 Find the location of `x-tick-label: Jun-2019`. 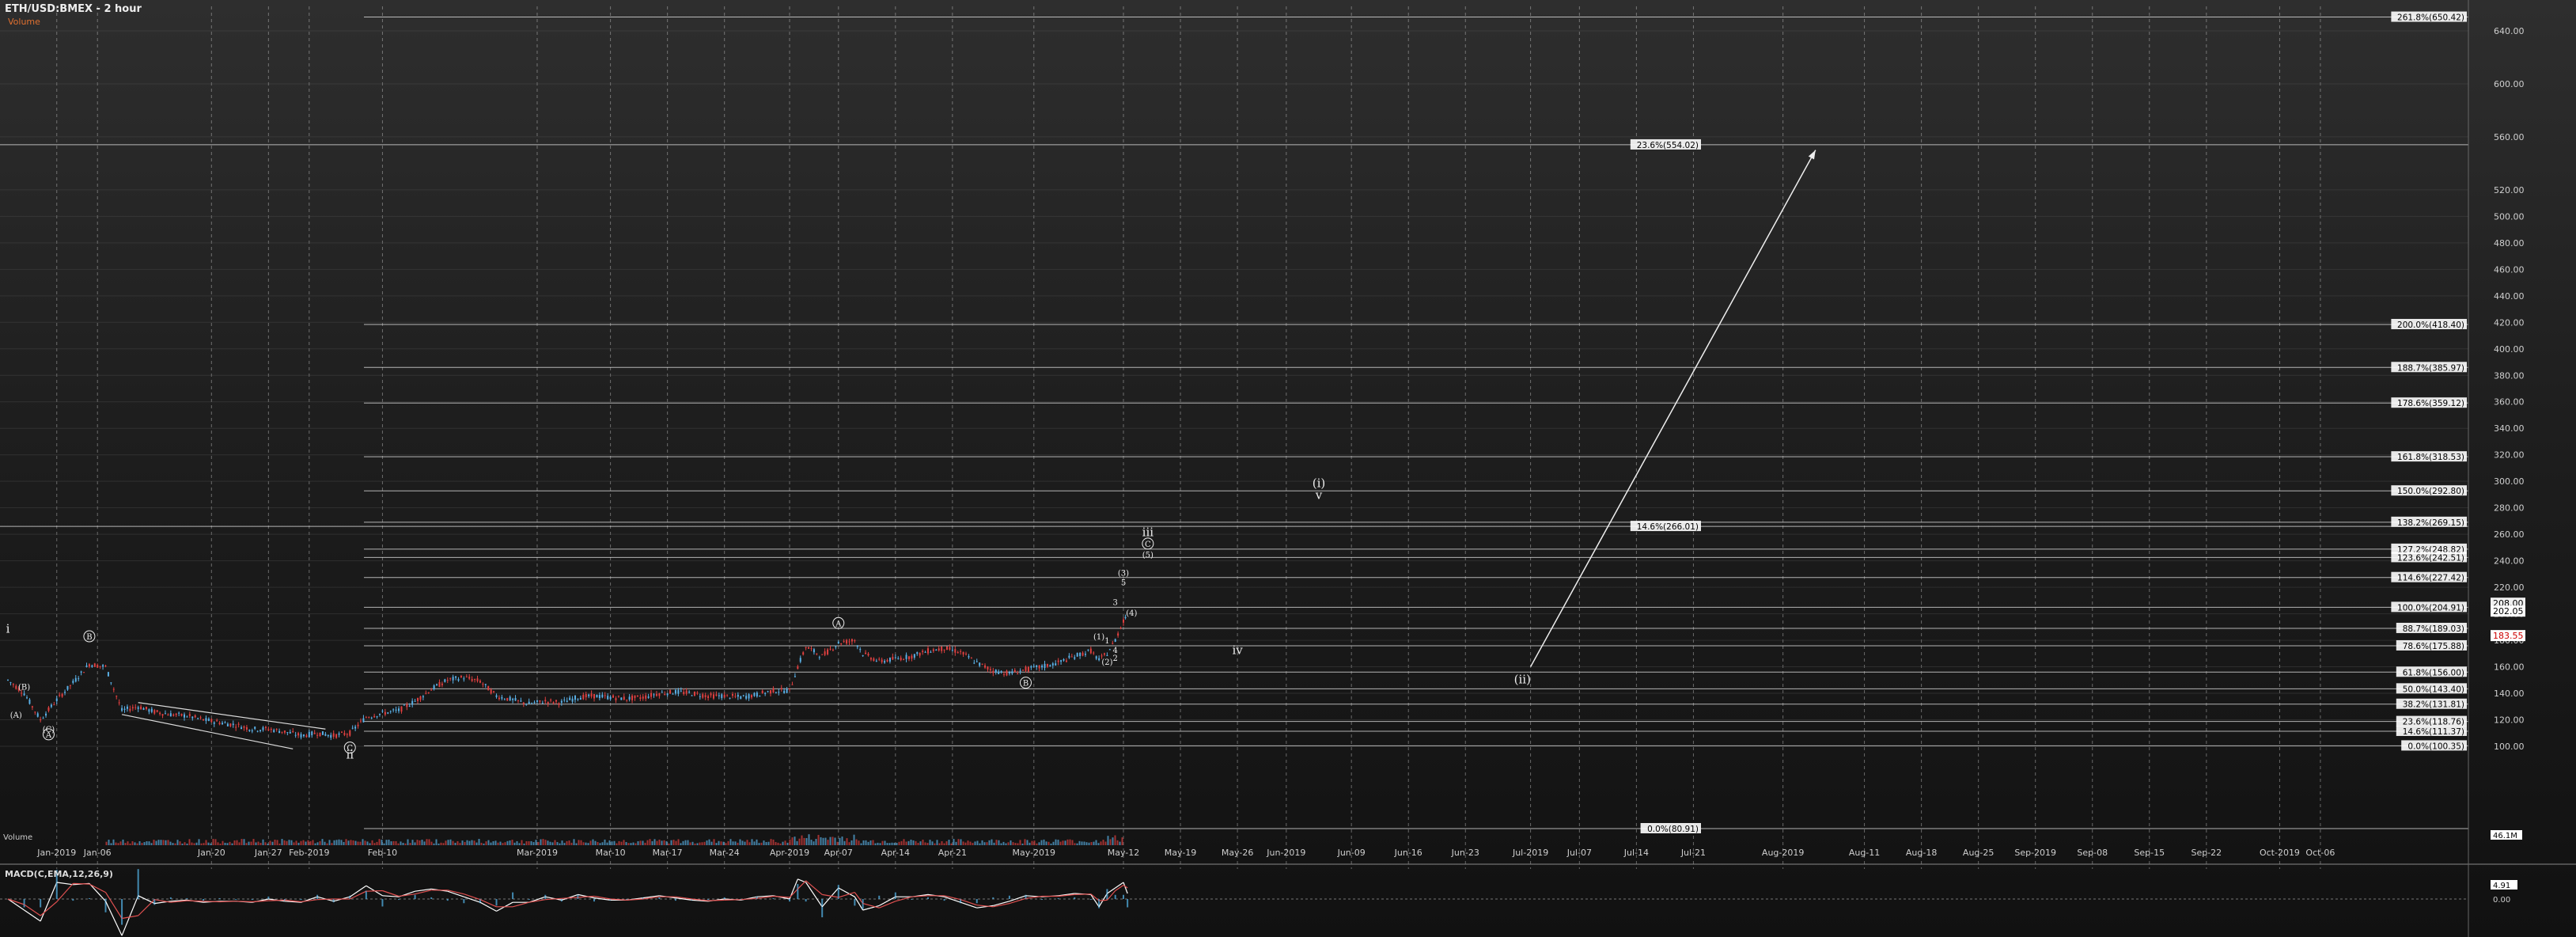

x-tick-label: Jun-2019 is located at coordinates (1285, 853).